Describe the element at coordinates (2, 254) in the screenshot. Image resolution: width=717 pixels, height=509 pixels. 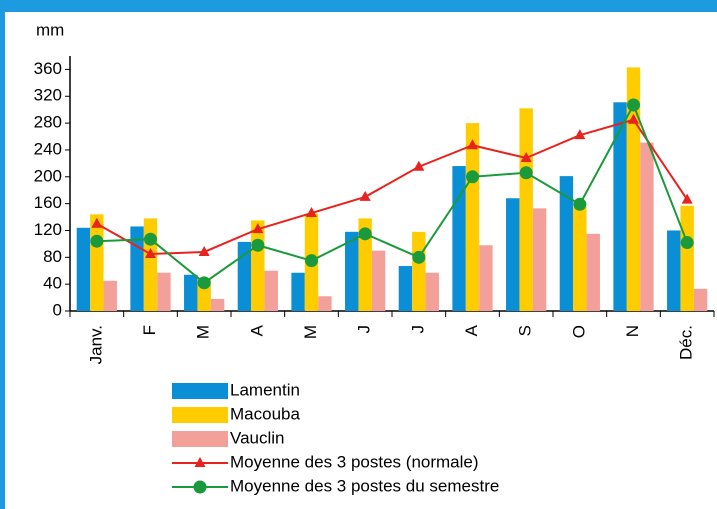
I see `left-border` at that location.